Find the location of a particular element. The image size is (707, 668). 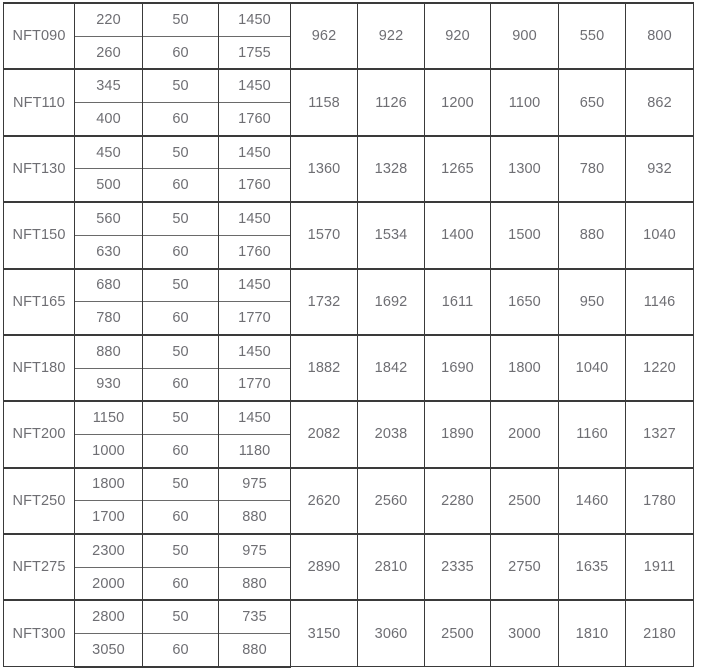

sub-row-a-cell: 450 is located at coordinates (108, 151).